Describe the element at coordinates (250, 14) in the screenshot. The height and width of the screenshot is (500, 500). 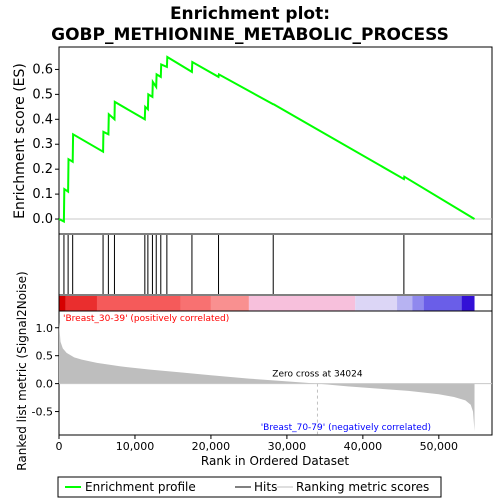
I see `chart-title-line1: Enrichment plot:` at that location.